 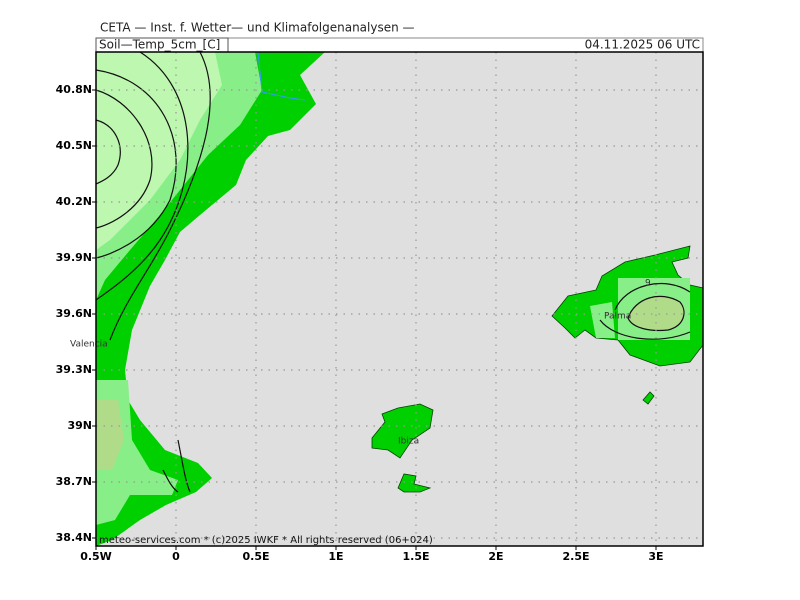 I want to click on y-tick-label: 40.5N, so click(x=74, y=145).